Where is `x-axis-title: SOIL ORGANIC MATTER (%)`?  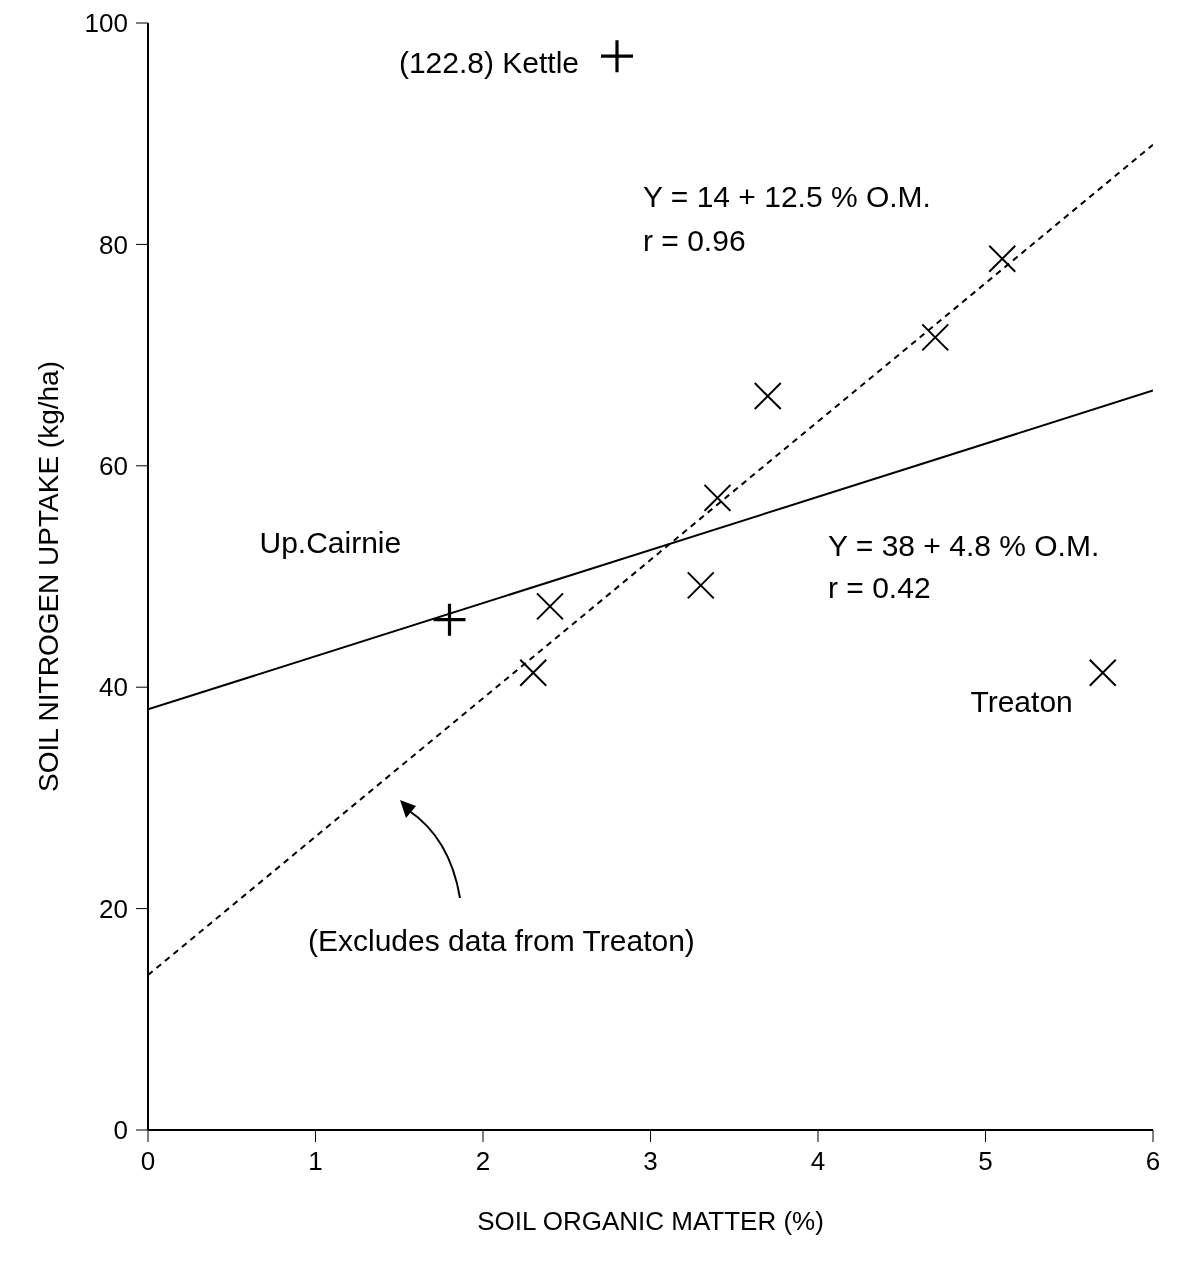
x-axis-title: SOIL ORGANIC MATTER (%) is located at coordinates (650, 1221).